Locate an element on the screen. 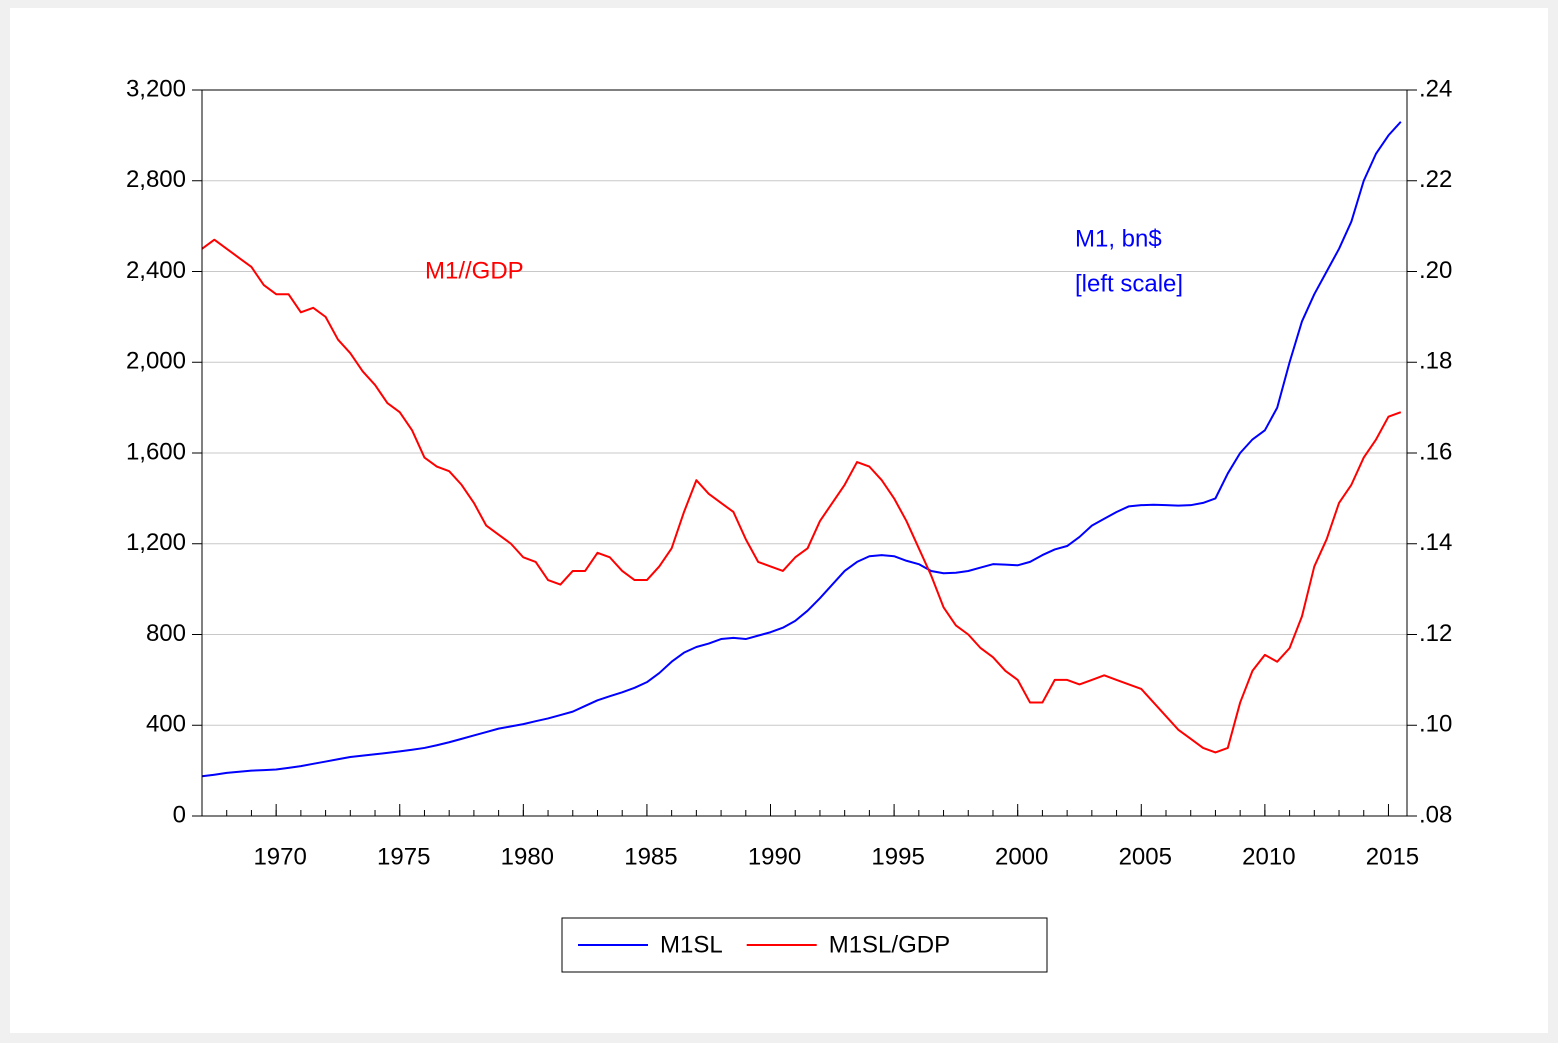 The width and height of the screenshot is (1558, 1043). y2-tick-label: .14 is located at coordinates (1435, 542).